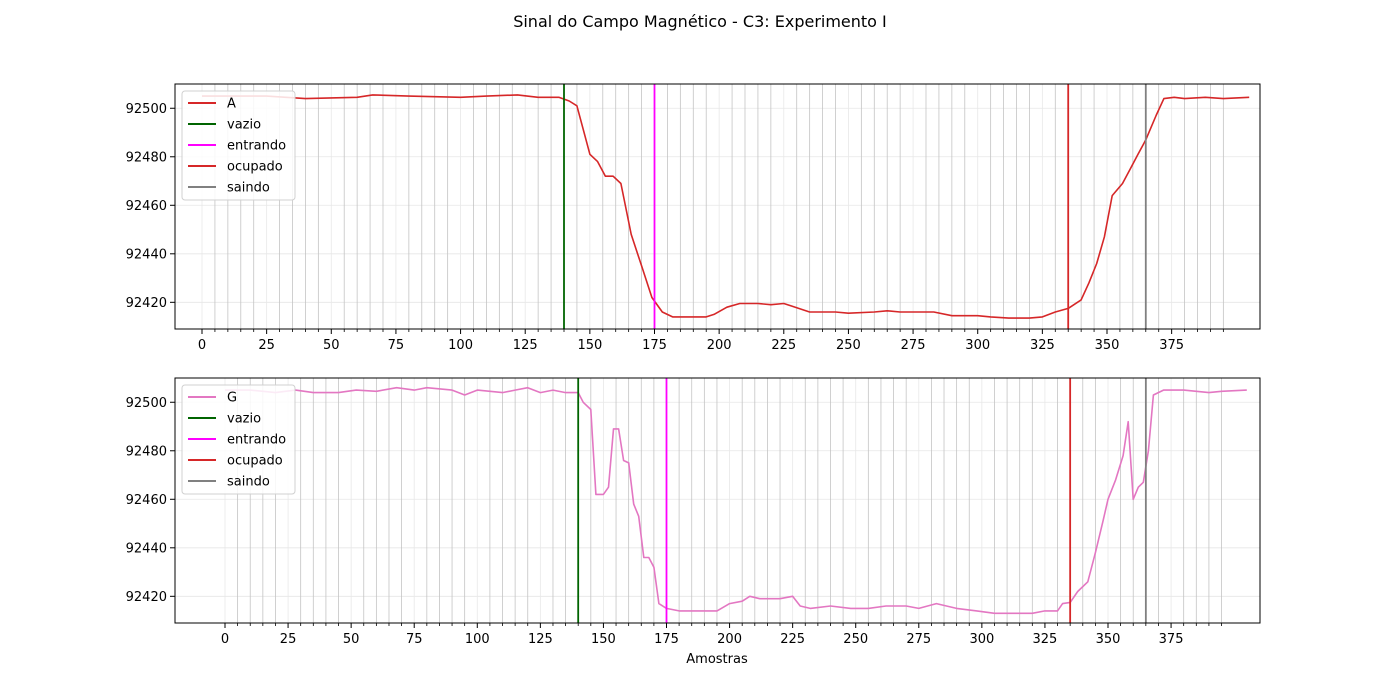  I want to click on legend-label-A: A, so click(231, 104).